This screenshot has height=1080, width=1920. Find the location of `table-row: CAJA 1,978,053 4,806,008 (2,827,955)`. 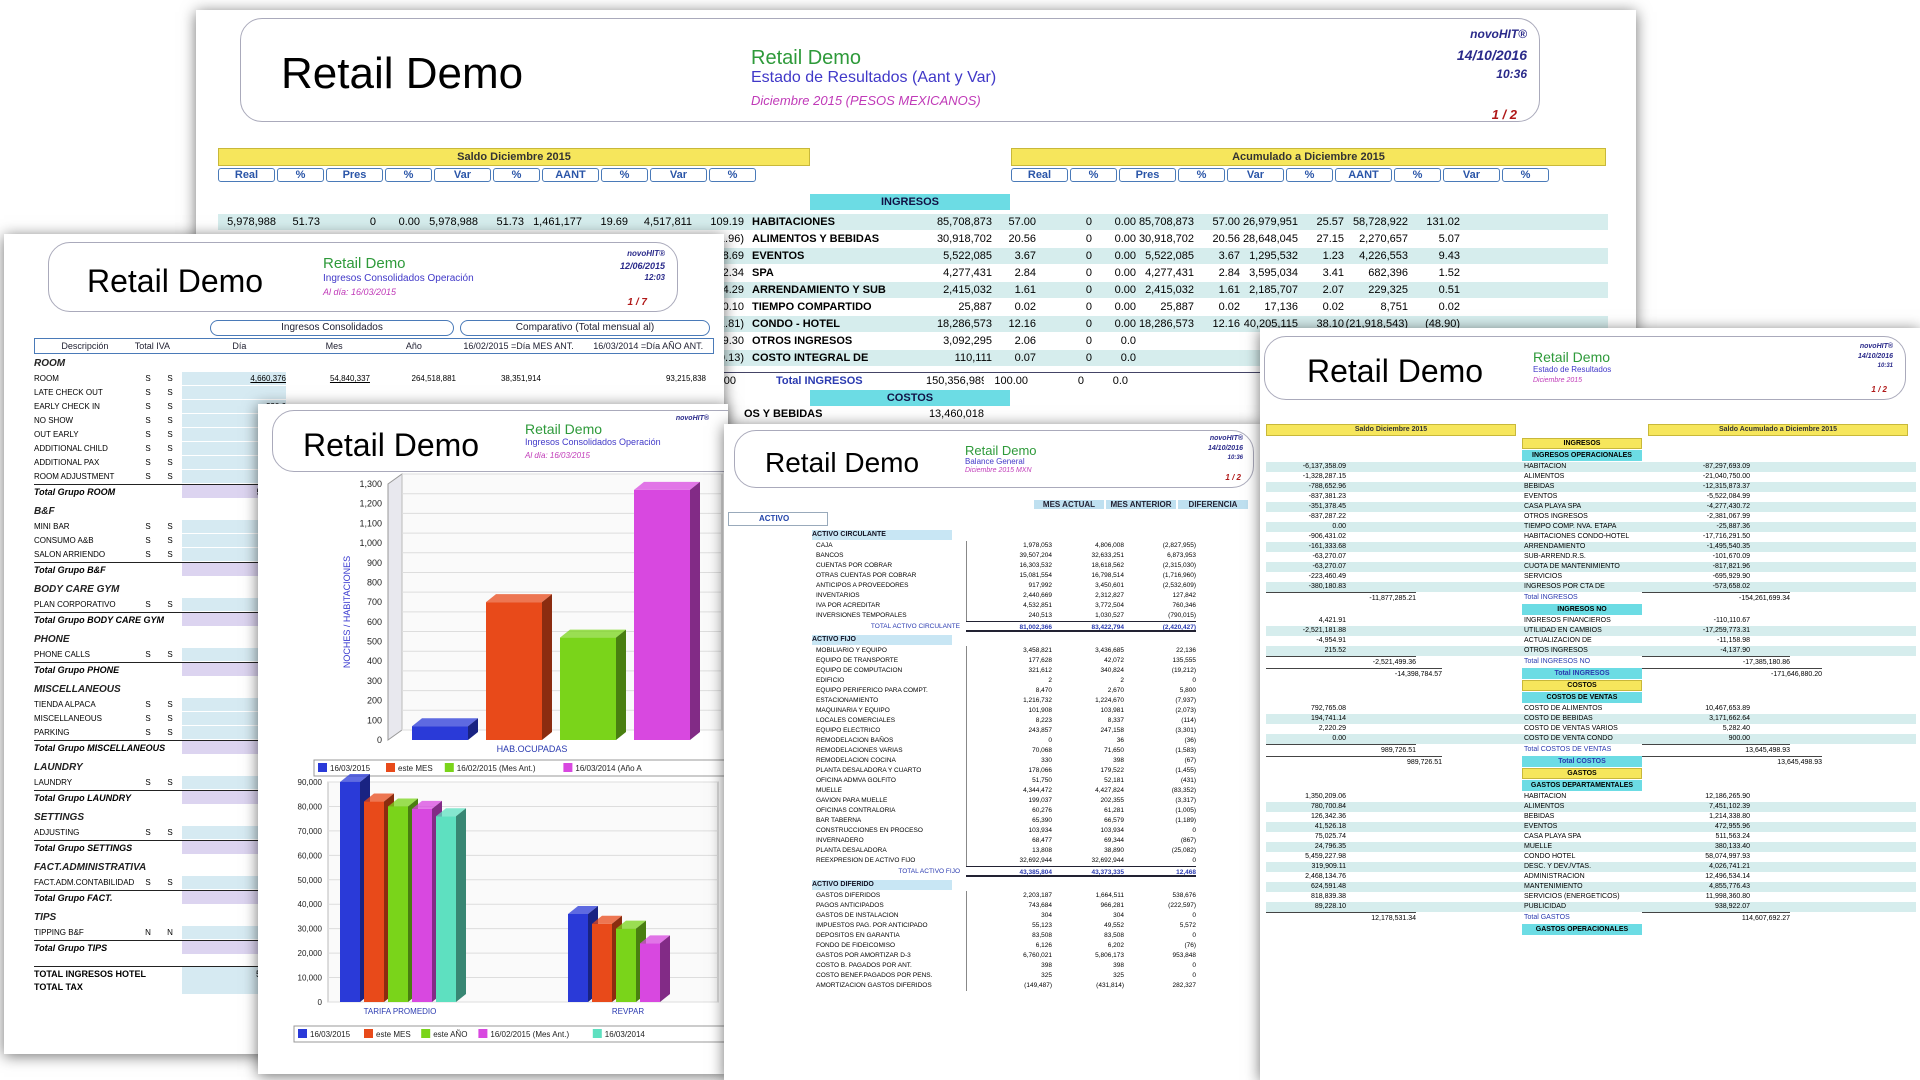

table-row: CAJA 1,978,053 4,806,008 (2,827,955) is located at coordinates (1026, 546).